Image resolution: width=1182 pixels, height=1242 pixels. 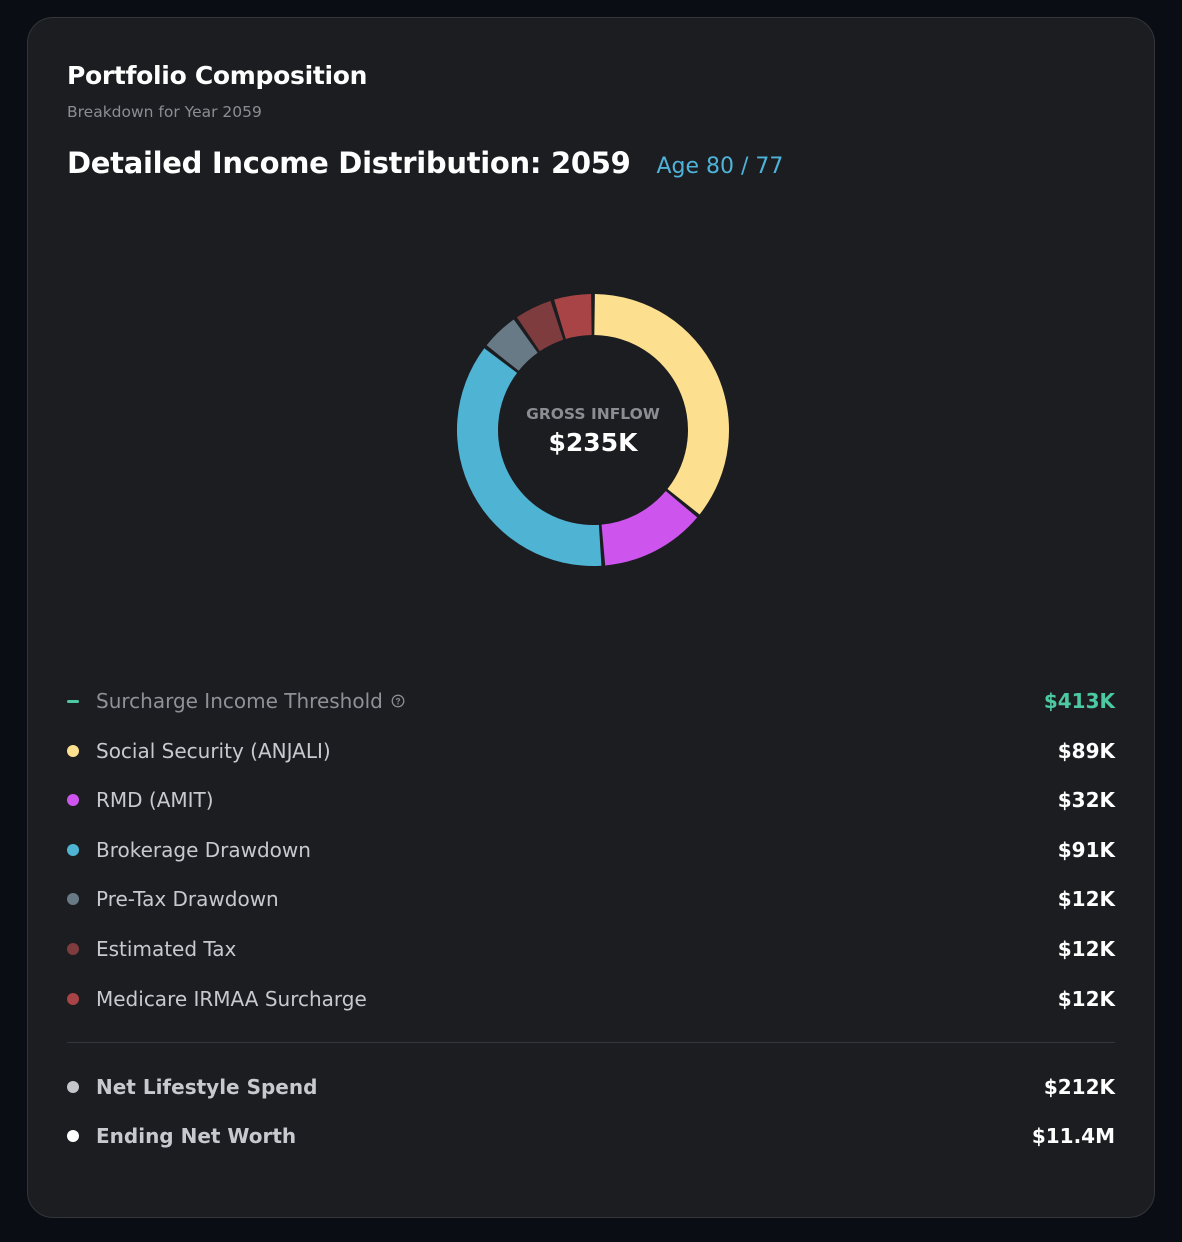 What do you see at coordinates (573, 316) in the screenshot?
I see `donut-slice-medicare-irmaa-surcharge` at bounding box center [573, 316].